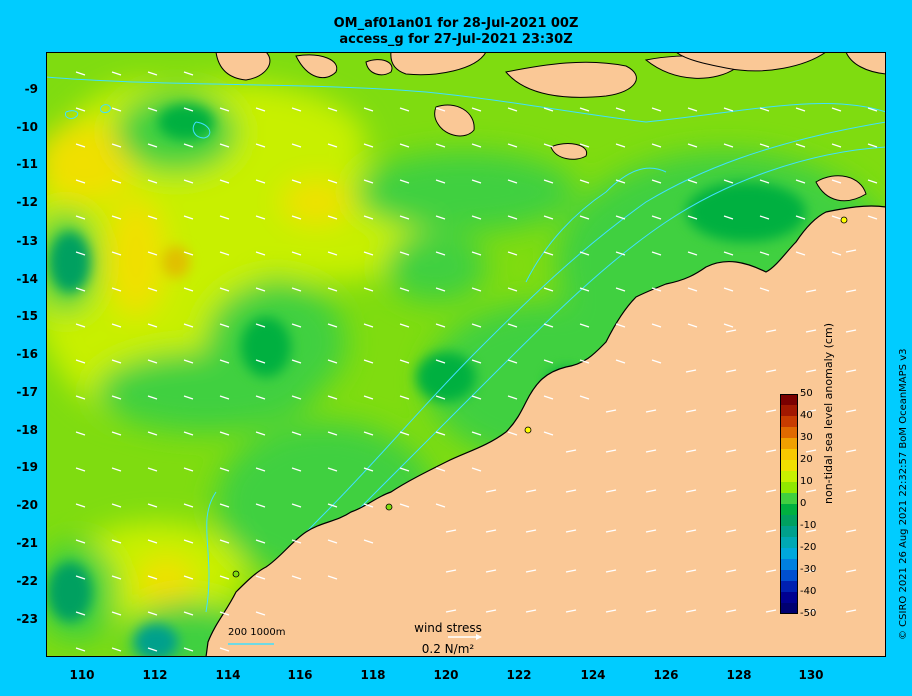  What do you see at coordinates (519, 675) in the screenshot?
I see `x-tick-label: 122` at bounding box center [519, 675].